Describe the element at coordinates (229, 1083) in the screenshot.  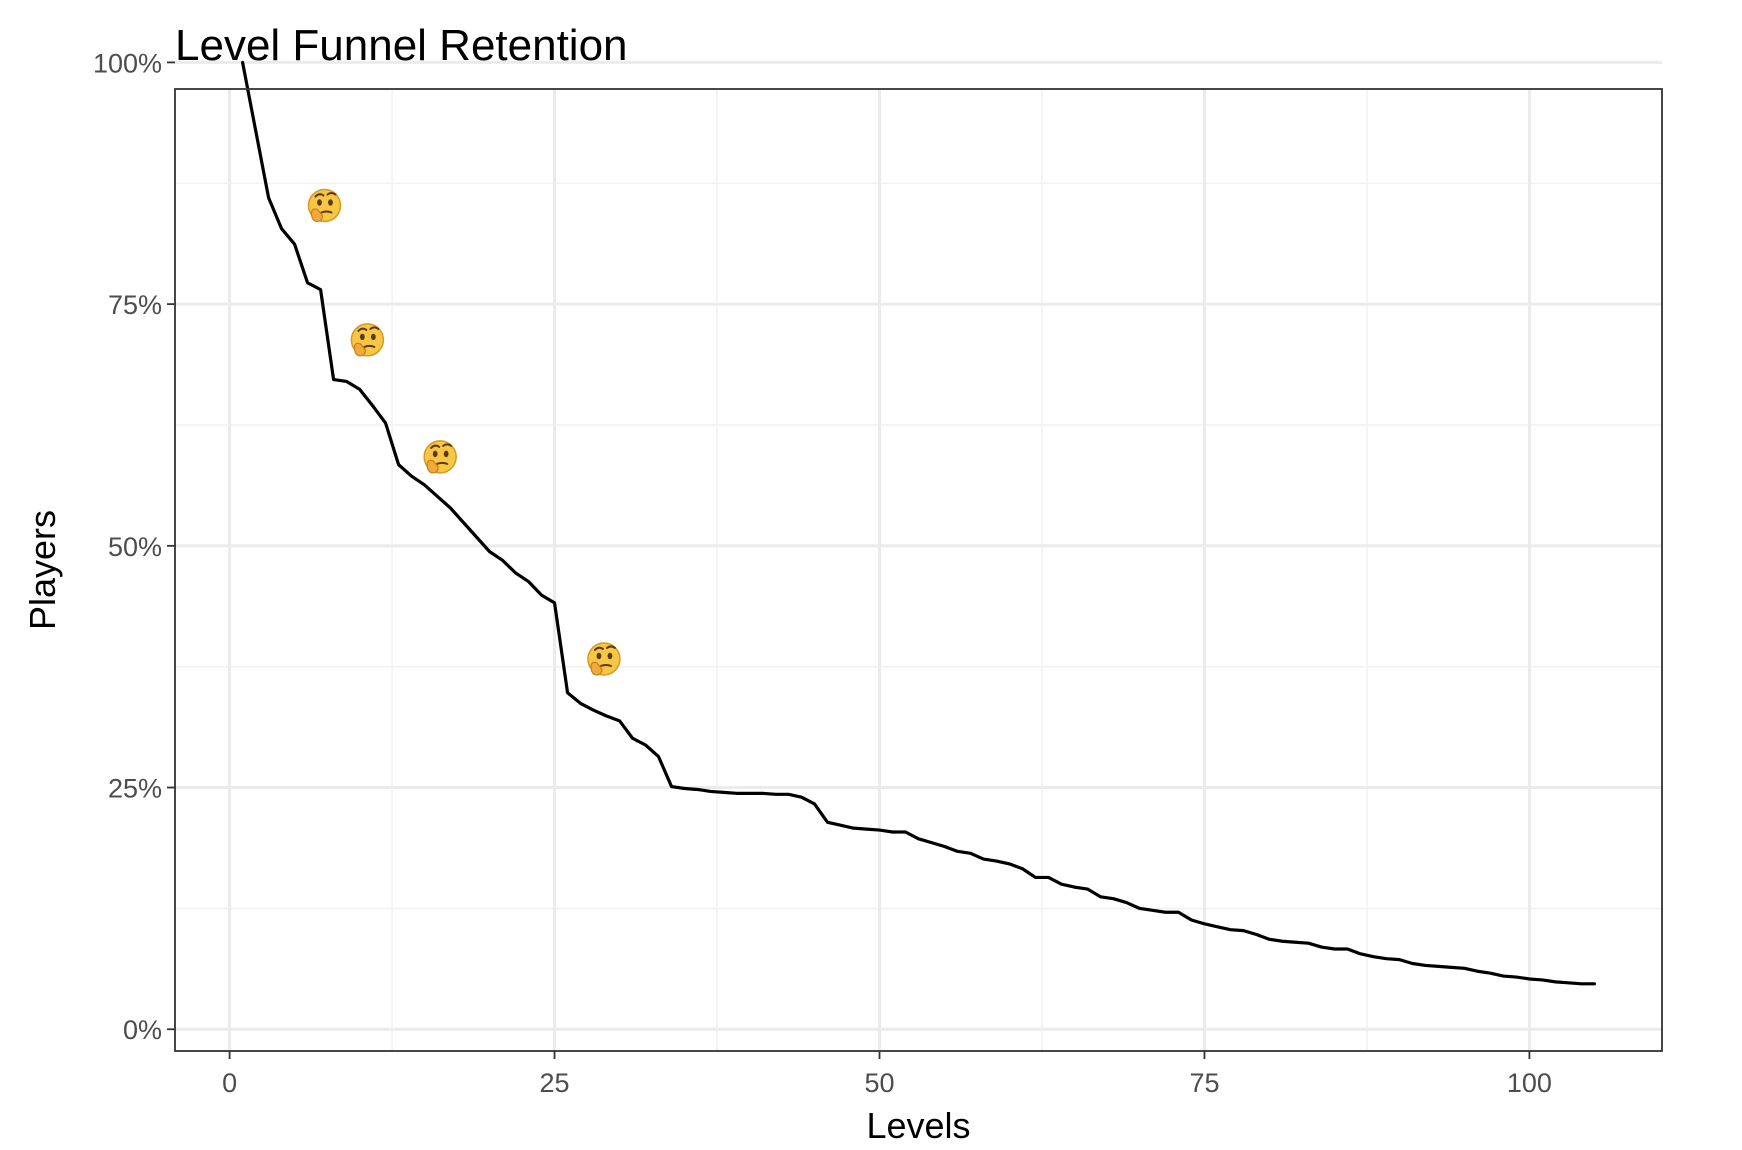
I see `x-tick-label: 0` at that location.